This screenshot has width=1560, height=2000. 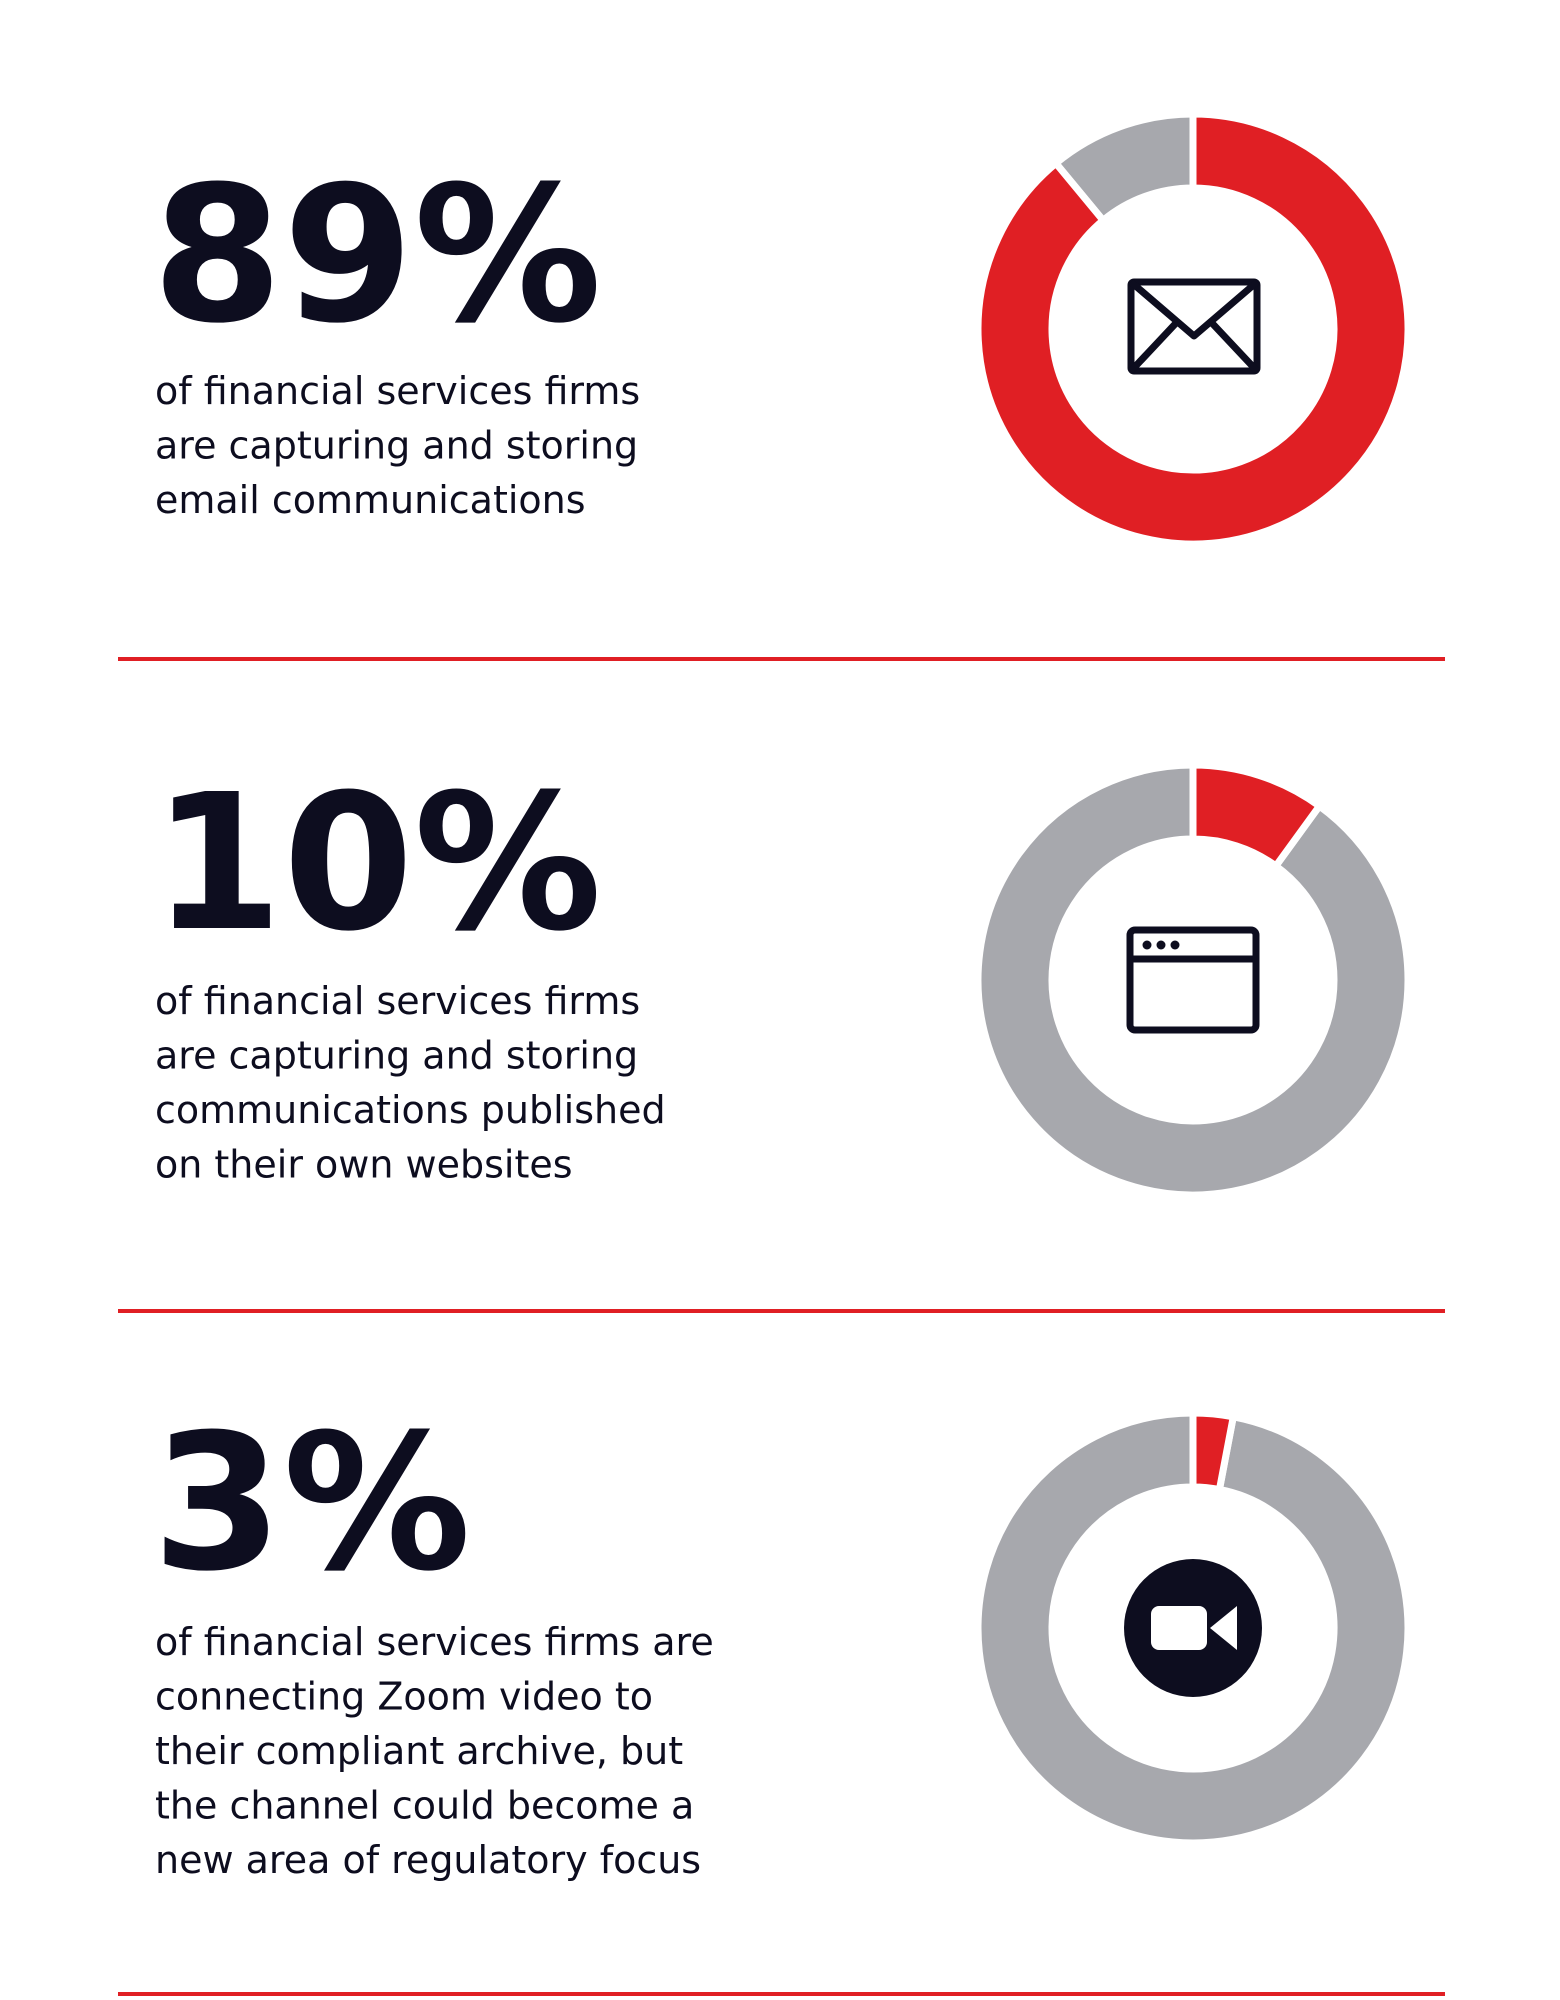 I want to click on description-line: their compliant archive, but, so click(x=419, y=1751).